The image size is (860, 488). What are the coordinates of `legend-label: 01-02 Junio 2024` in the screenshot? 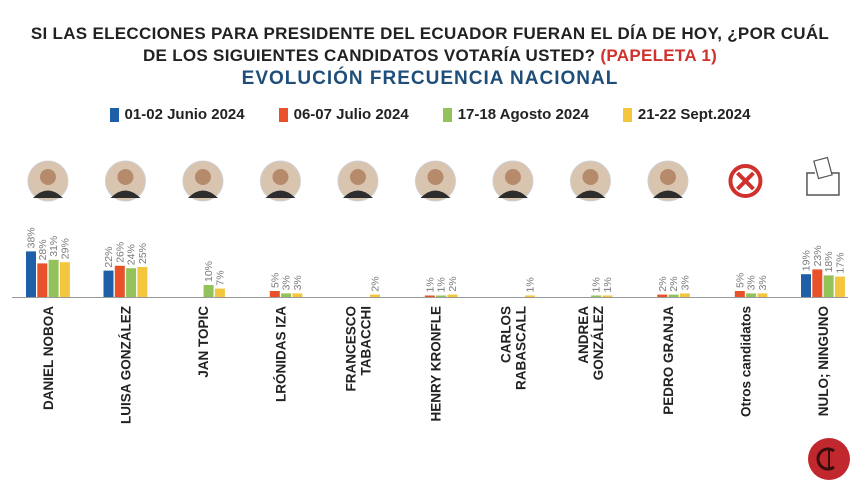 It's located at (184, 114).